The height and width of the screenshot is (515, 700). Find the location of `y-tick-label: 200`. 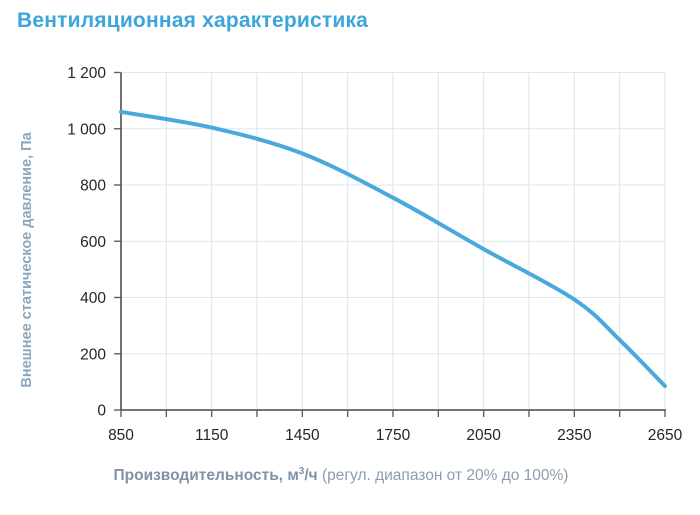

y-tick-label: 200 is located at coordinates (93, 354).